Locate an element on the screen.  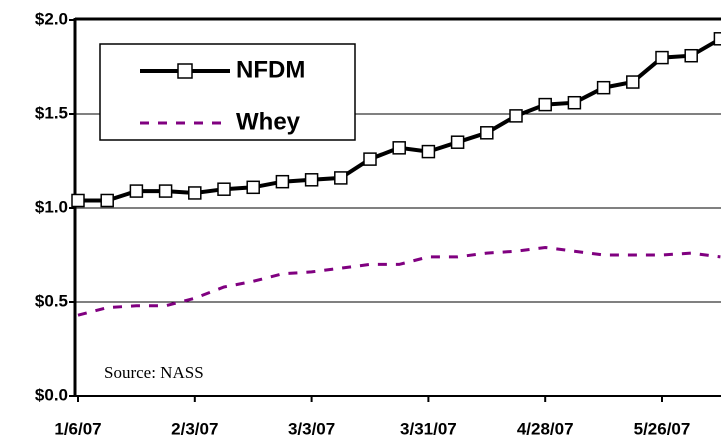
legend-box is located at coordinates (227, 92).